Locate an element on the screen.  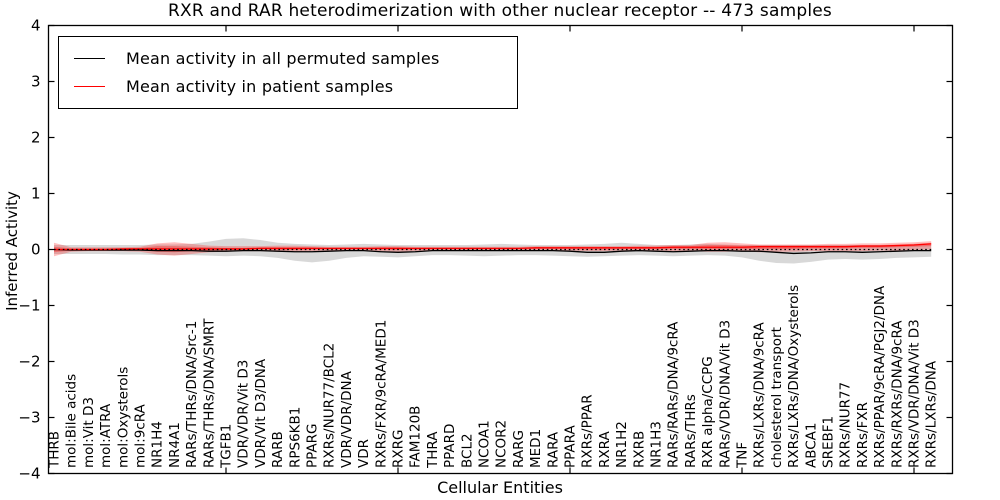
svg-text: MED1 is located at coordinates (536, 448).